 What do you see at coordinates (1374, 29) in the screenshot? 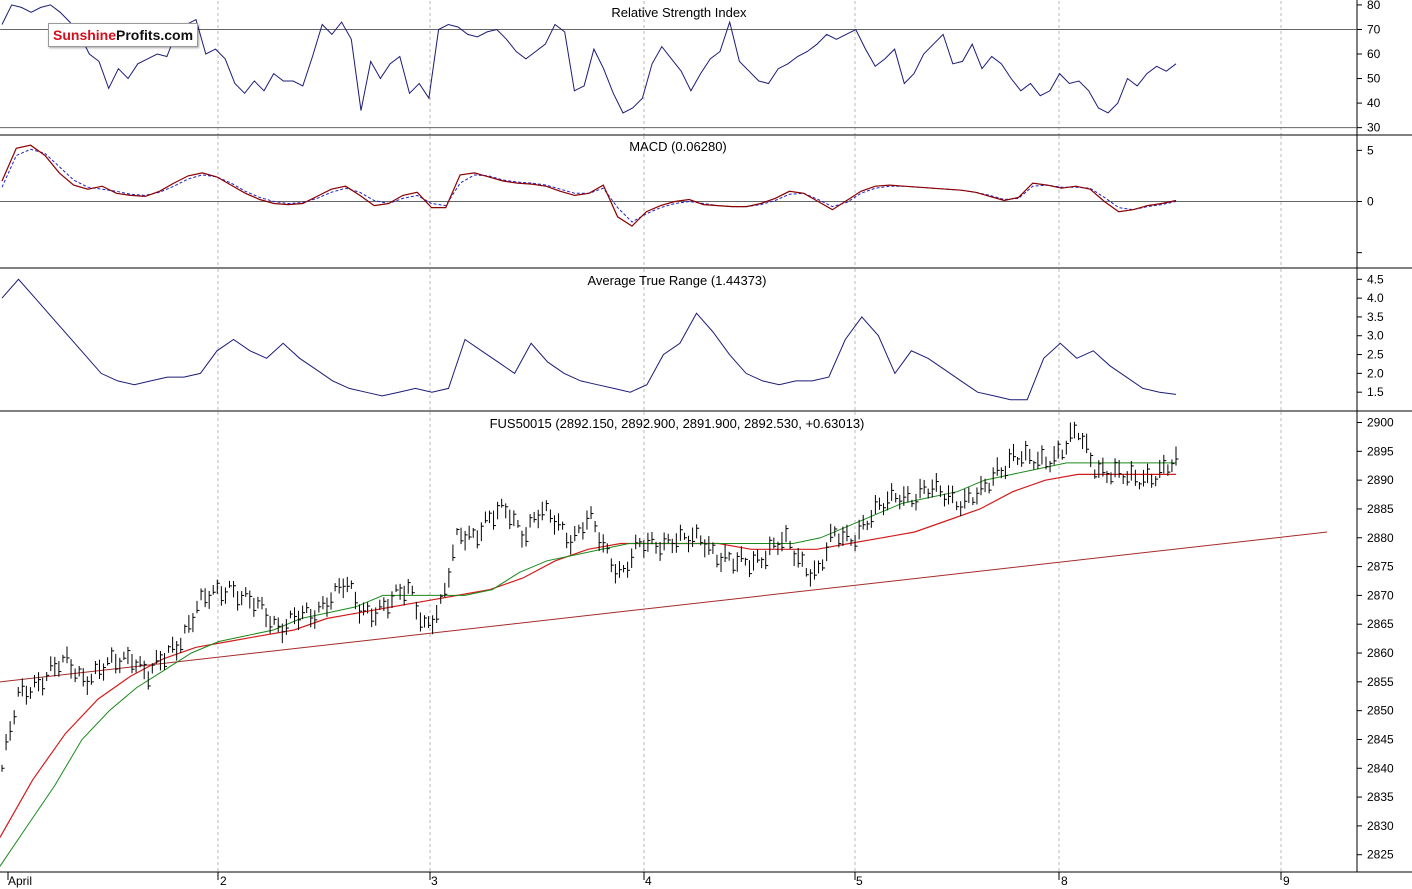
I see `rsi-ytick-label-4: 70` at bounding box center [1374, 29].